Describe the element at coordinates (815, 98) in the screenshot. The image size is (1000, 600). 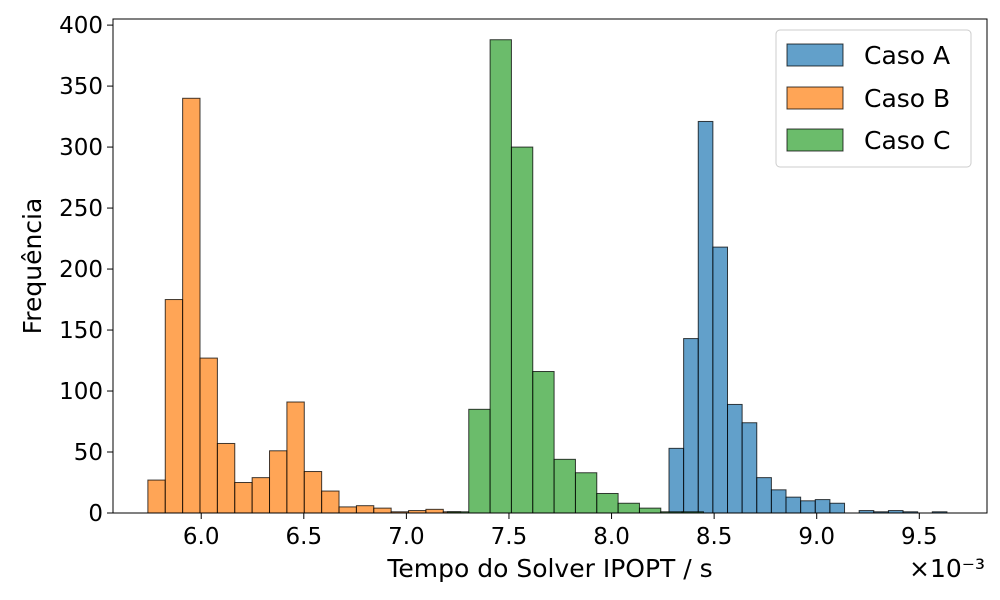
I see `legend-swatch-caso-b` at that location.